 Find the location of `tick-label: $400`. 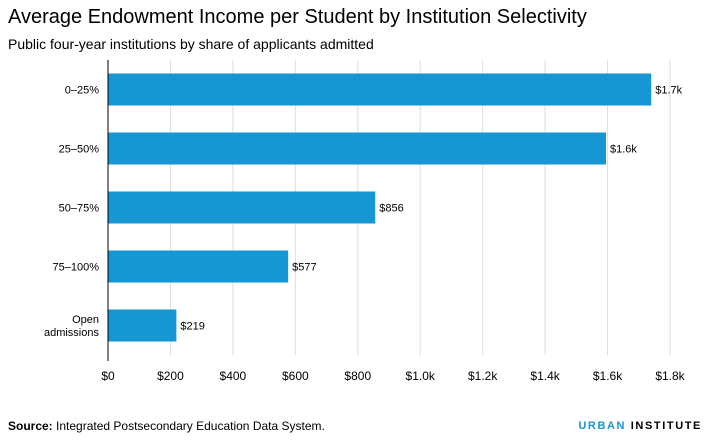

tick-label: $400 is located at coordinates (233, 376).